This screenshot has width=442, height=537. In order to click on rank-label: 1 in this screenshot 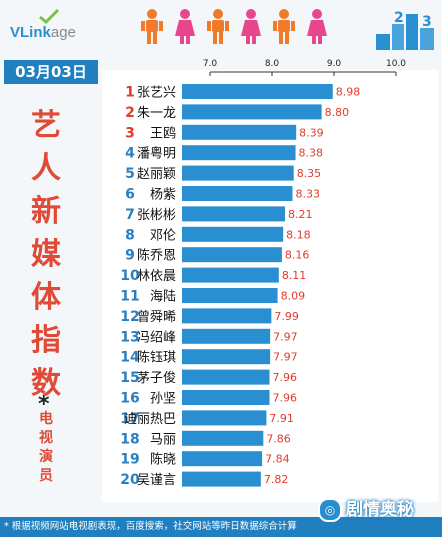, I will do `click(130, 93)`.